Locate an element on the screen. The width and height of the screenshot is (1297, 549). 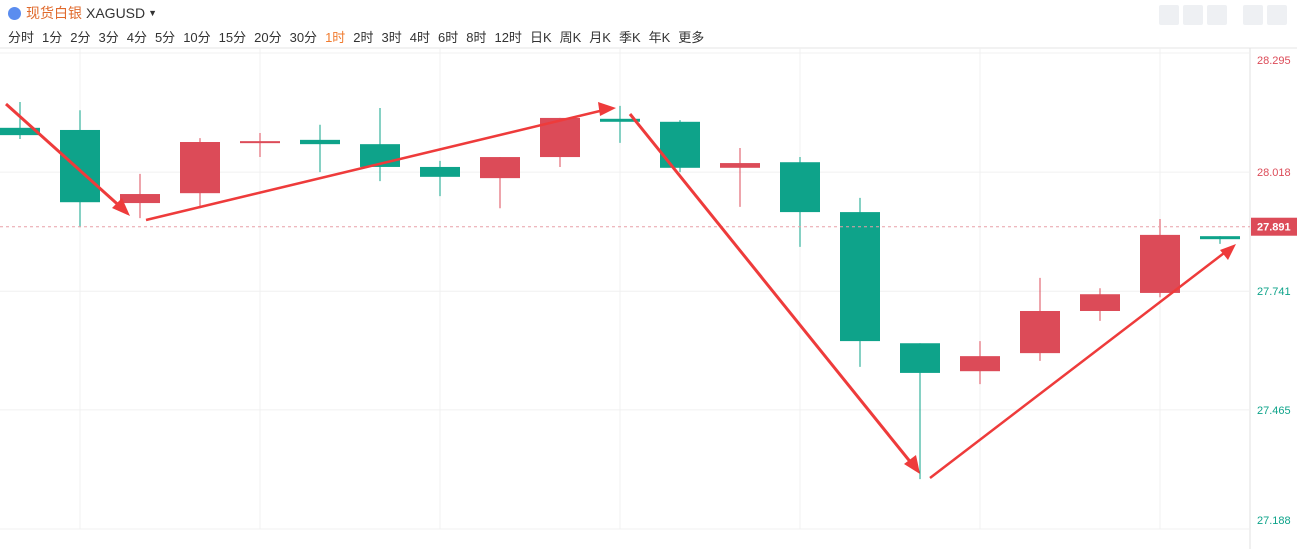
period-tab: 10分 is located at coordinates (197, 37).